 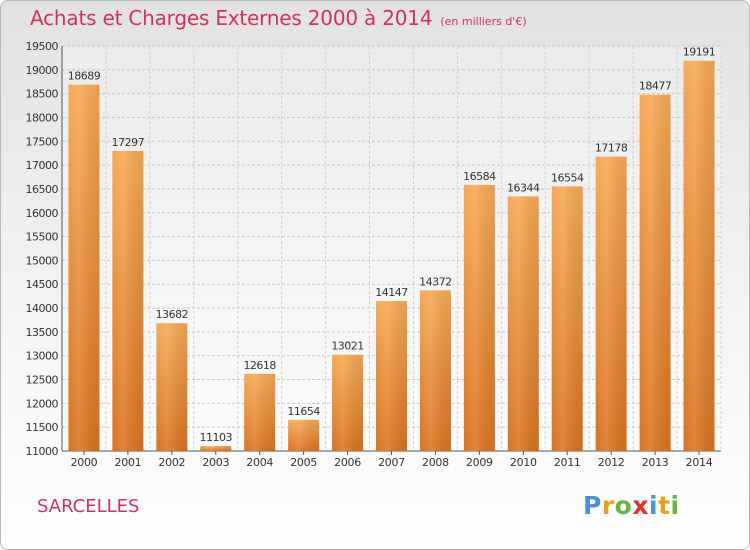 I want to click on bar-value-label: 13021, so click(x=347, y=346).